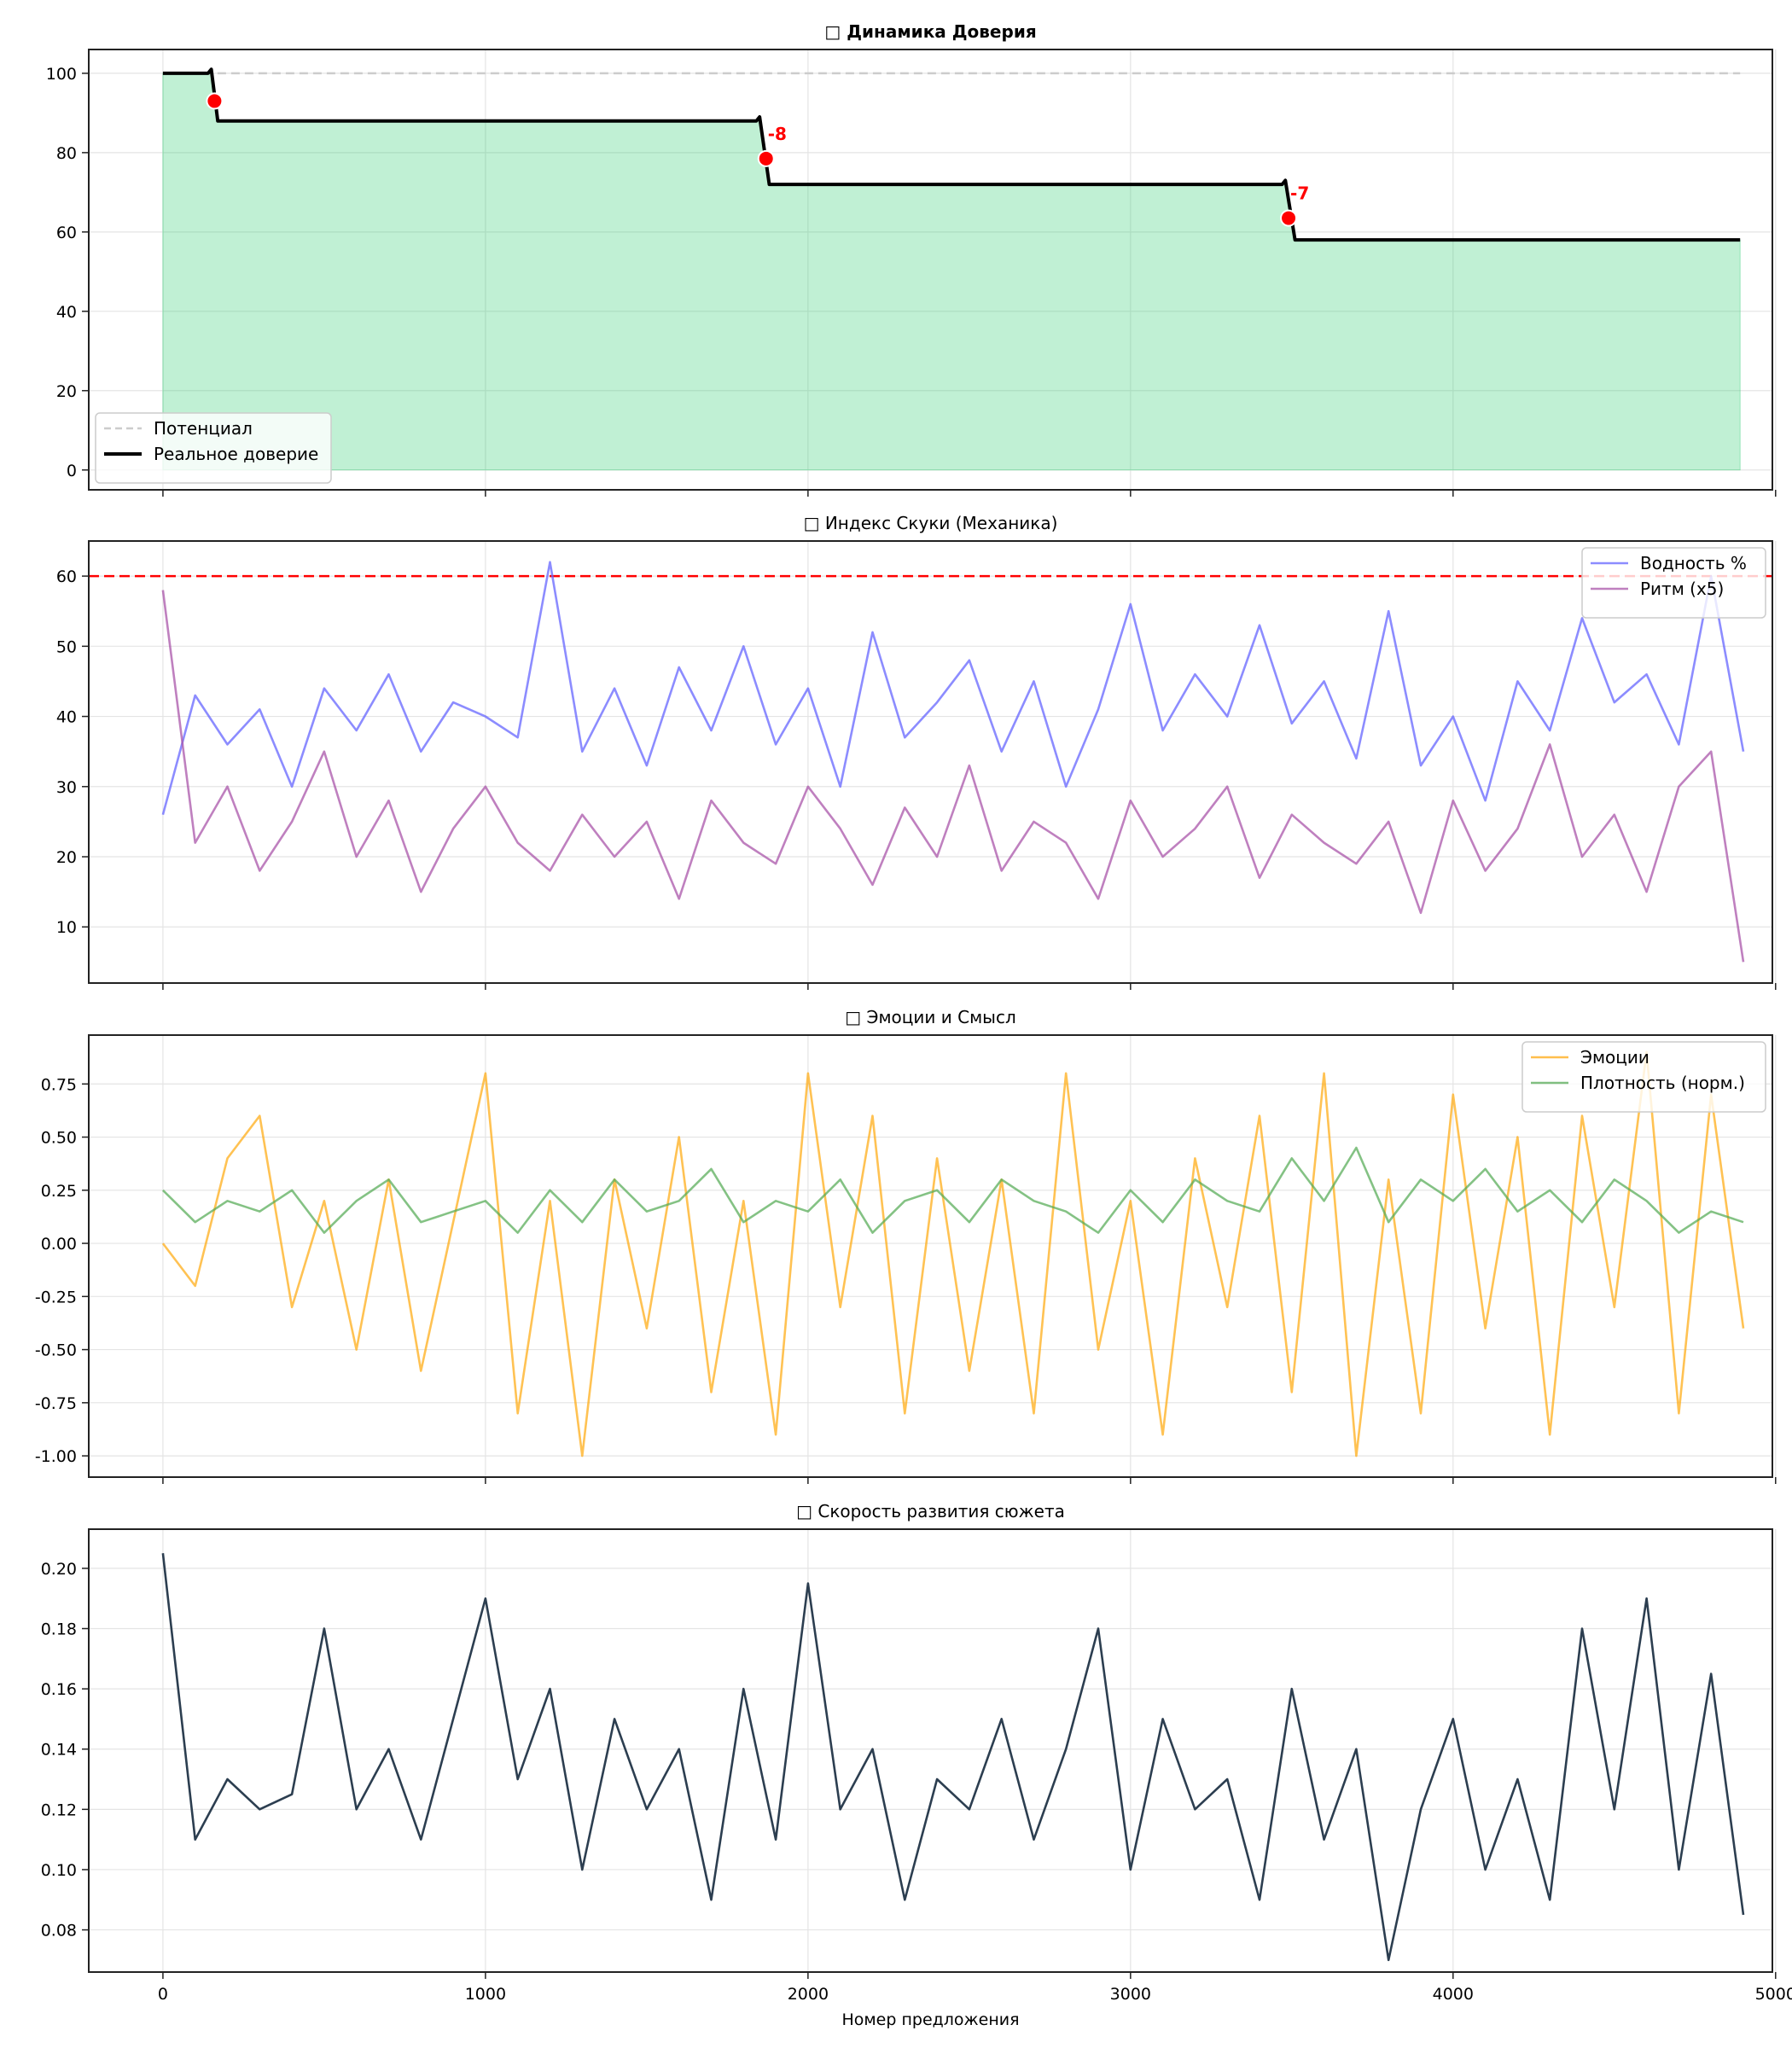 The height and width of the screenshot is (2048, 1792). I want to click on y-tick-label: 0.18, so click(59, 1629).